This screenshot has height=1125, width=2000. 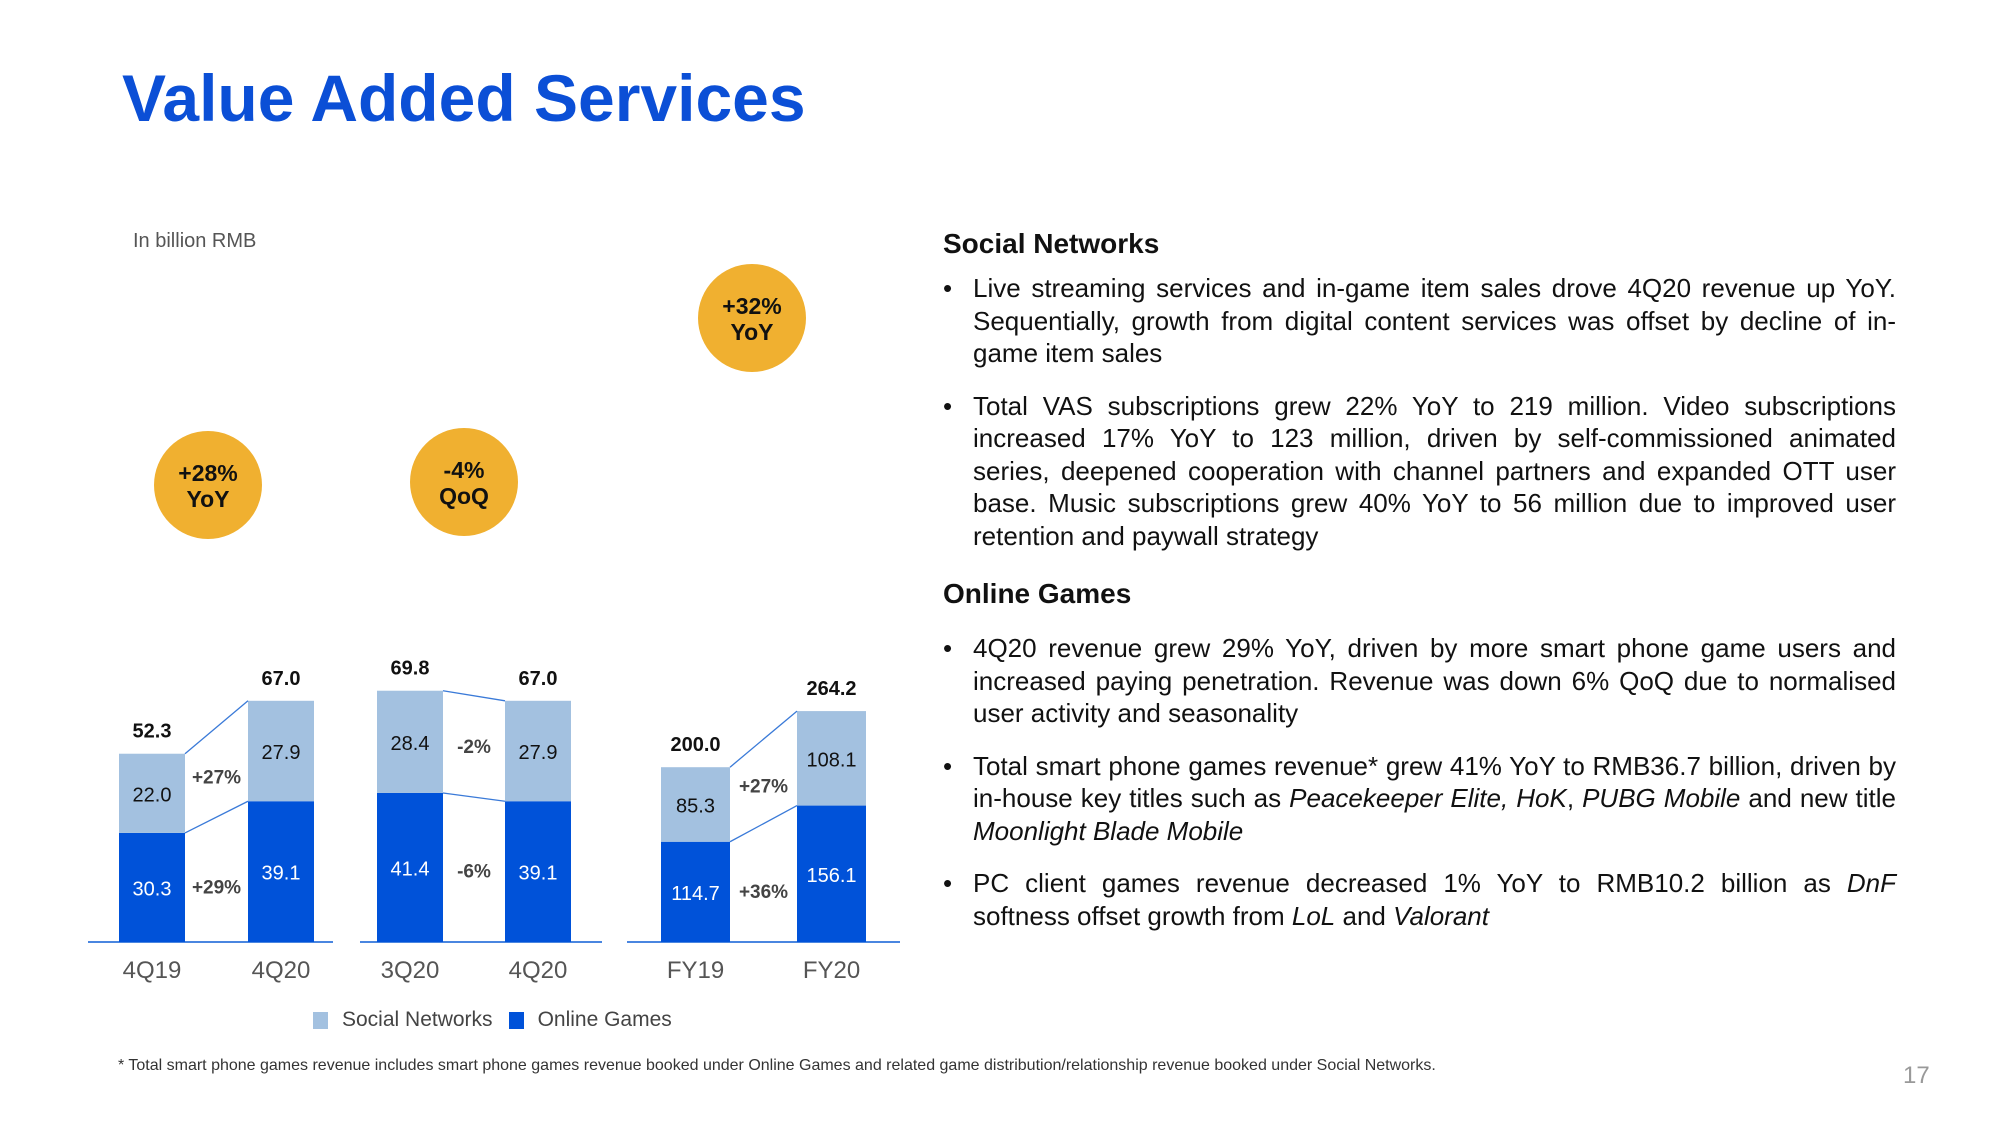 I want to click on legend-swatch-social, so click(x=320, y=1020).